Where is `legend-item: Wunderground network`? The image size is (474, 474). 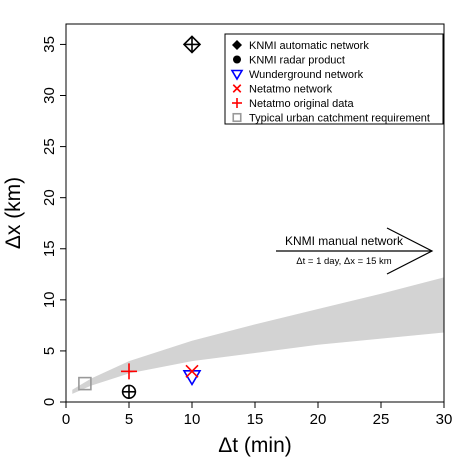 legend-item: Wunderground network is located at coordinates (297, 75).